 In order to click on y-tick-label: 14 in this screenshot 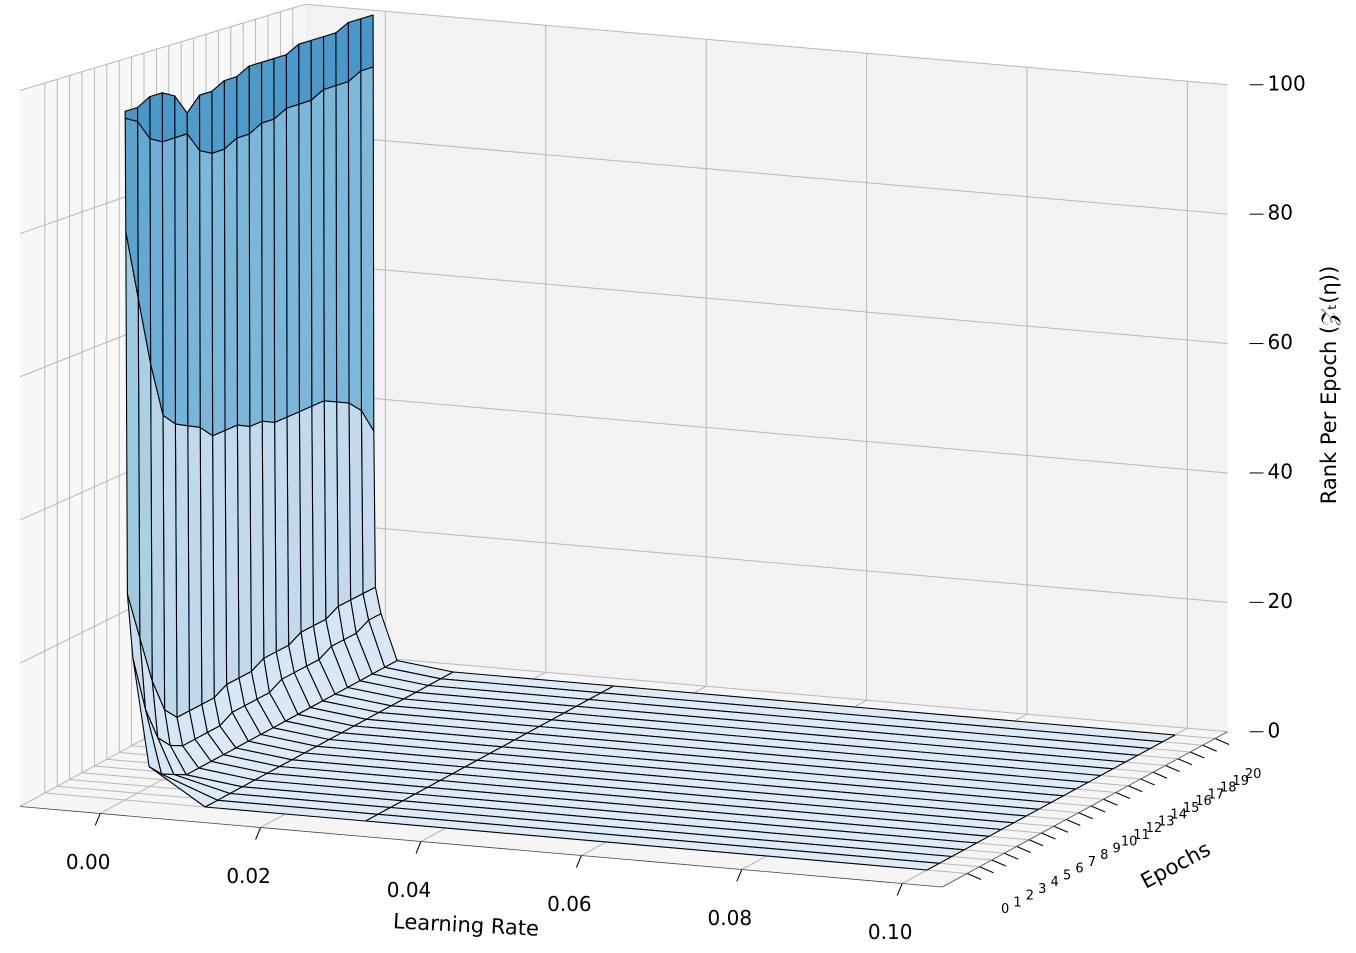, I will do `click(1178, 815)`.